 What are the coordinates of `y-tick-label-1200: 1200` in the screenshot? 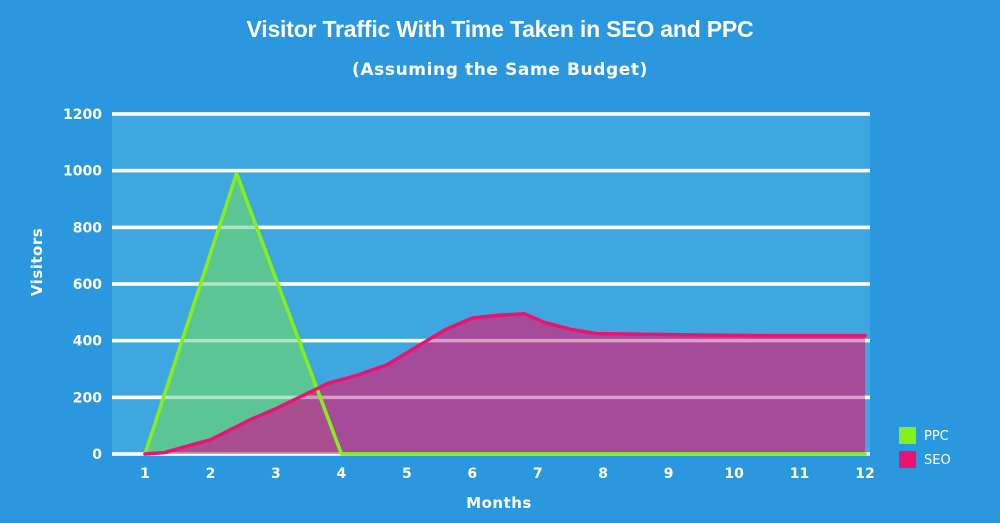 It's located at (82, 115).